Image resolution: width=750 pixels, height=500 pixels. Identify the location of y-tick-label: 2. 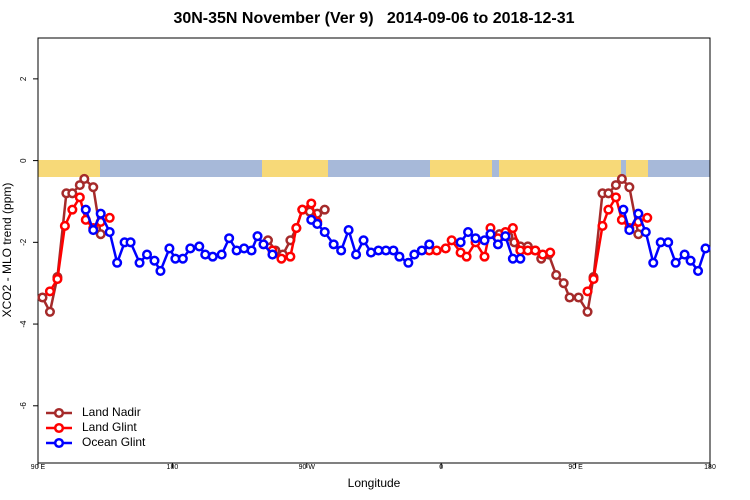
(23, 78).